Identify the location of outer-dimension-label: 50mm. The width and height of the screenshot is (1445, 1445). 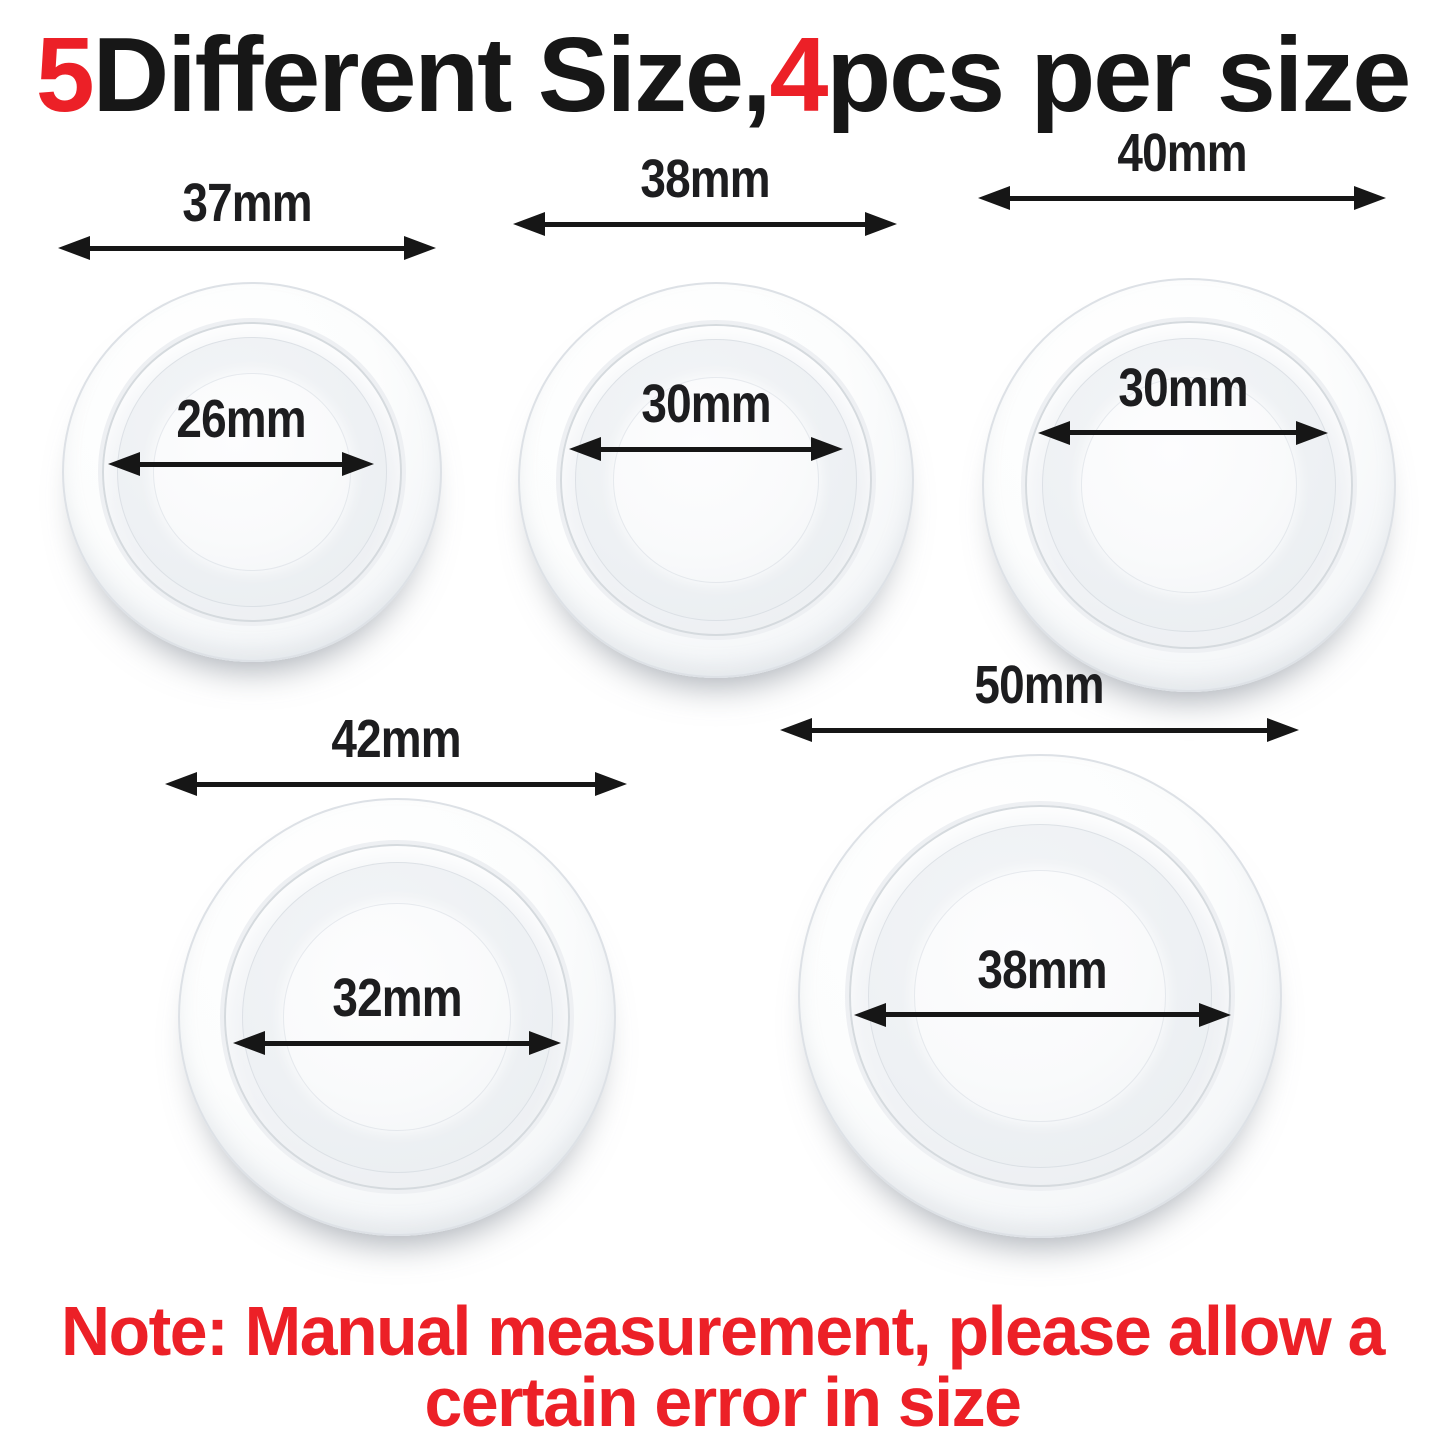
(1039, 685).